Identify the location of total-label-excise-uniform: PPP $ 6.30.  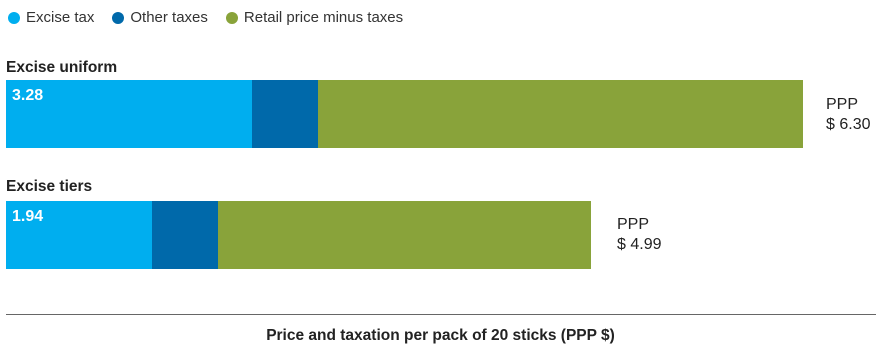
(848, 115).